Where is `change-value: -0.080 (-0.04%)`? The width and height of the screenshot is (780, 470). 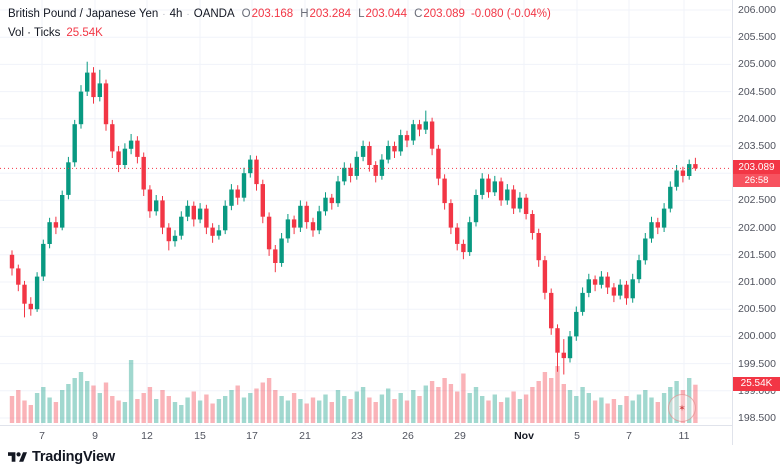
change-value: -0.080 (-0.04%) is located at coordinates (510, 14).